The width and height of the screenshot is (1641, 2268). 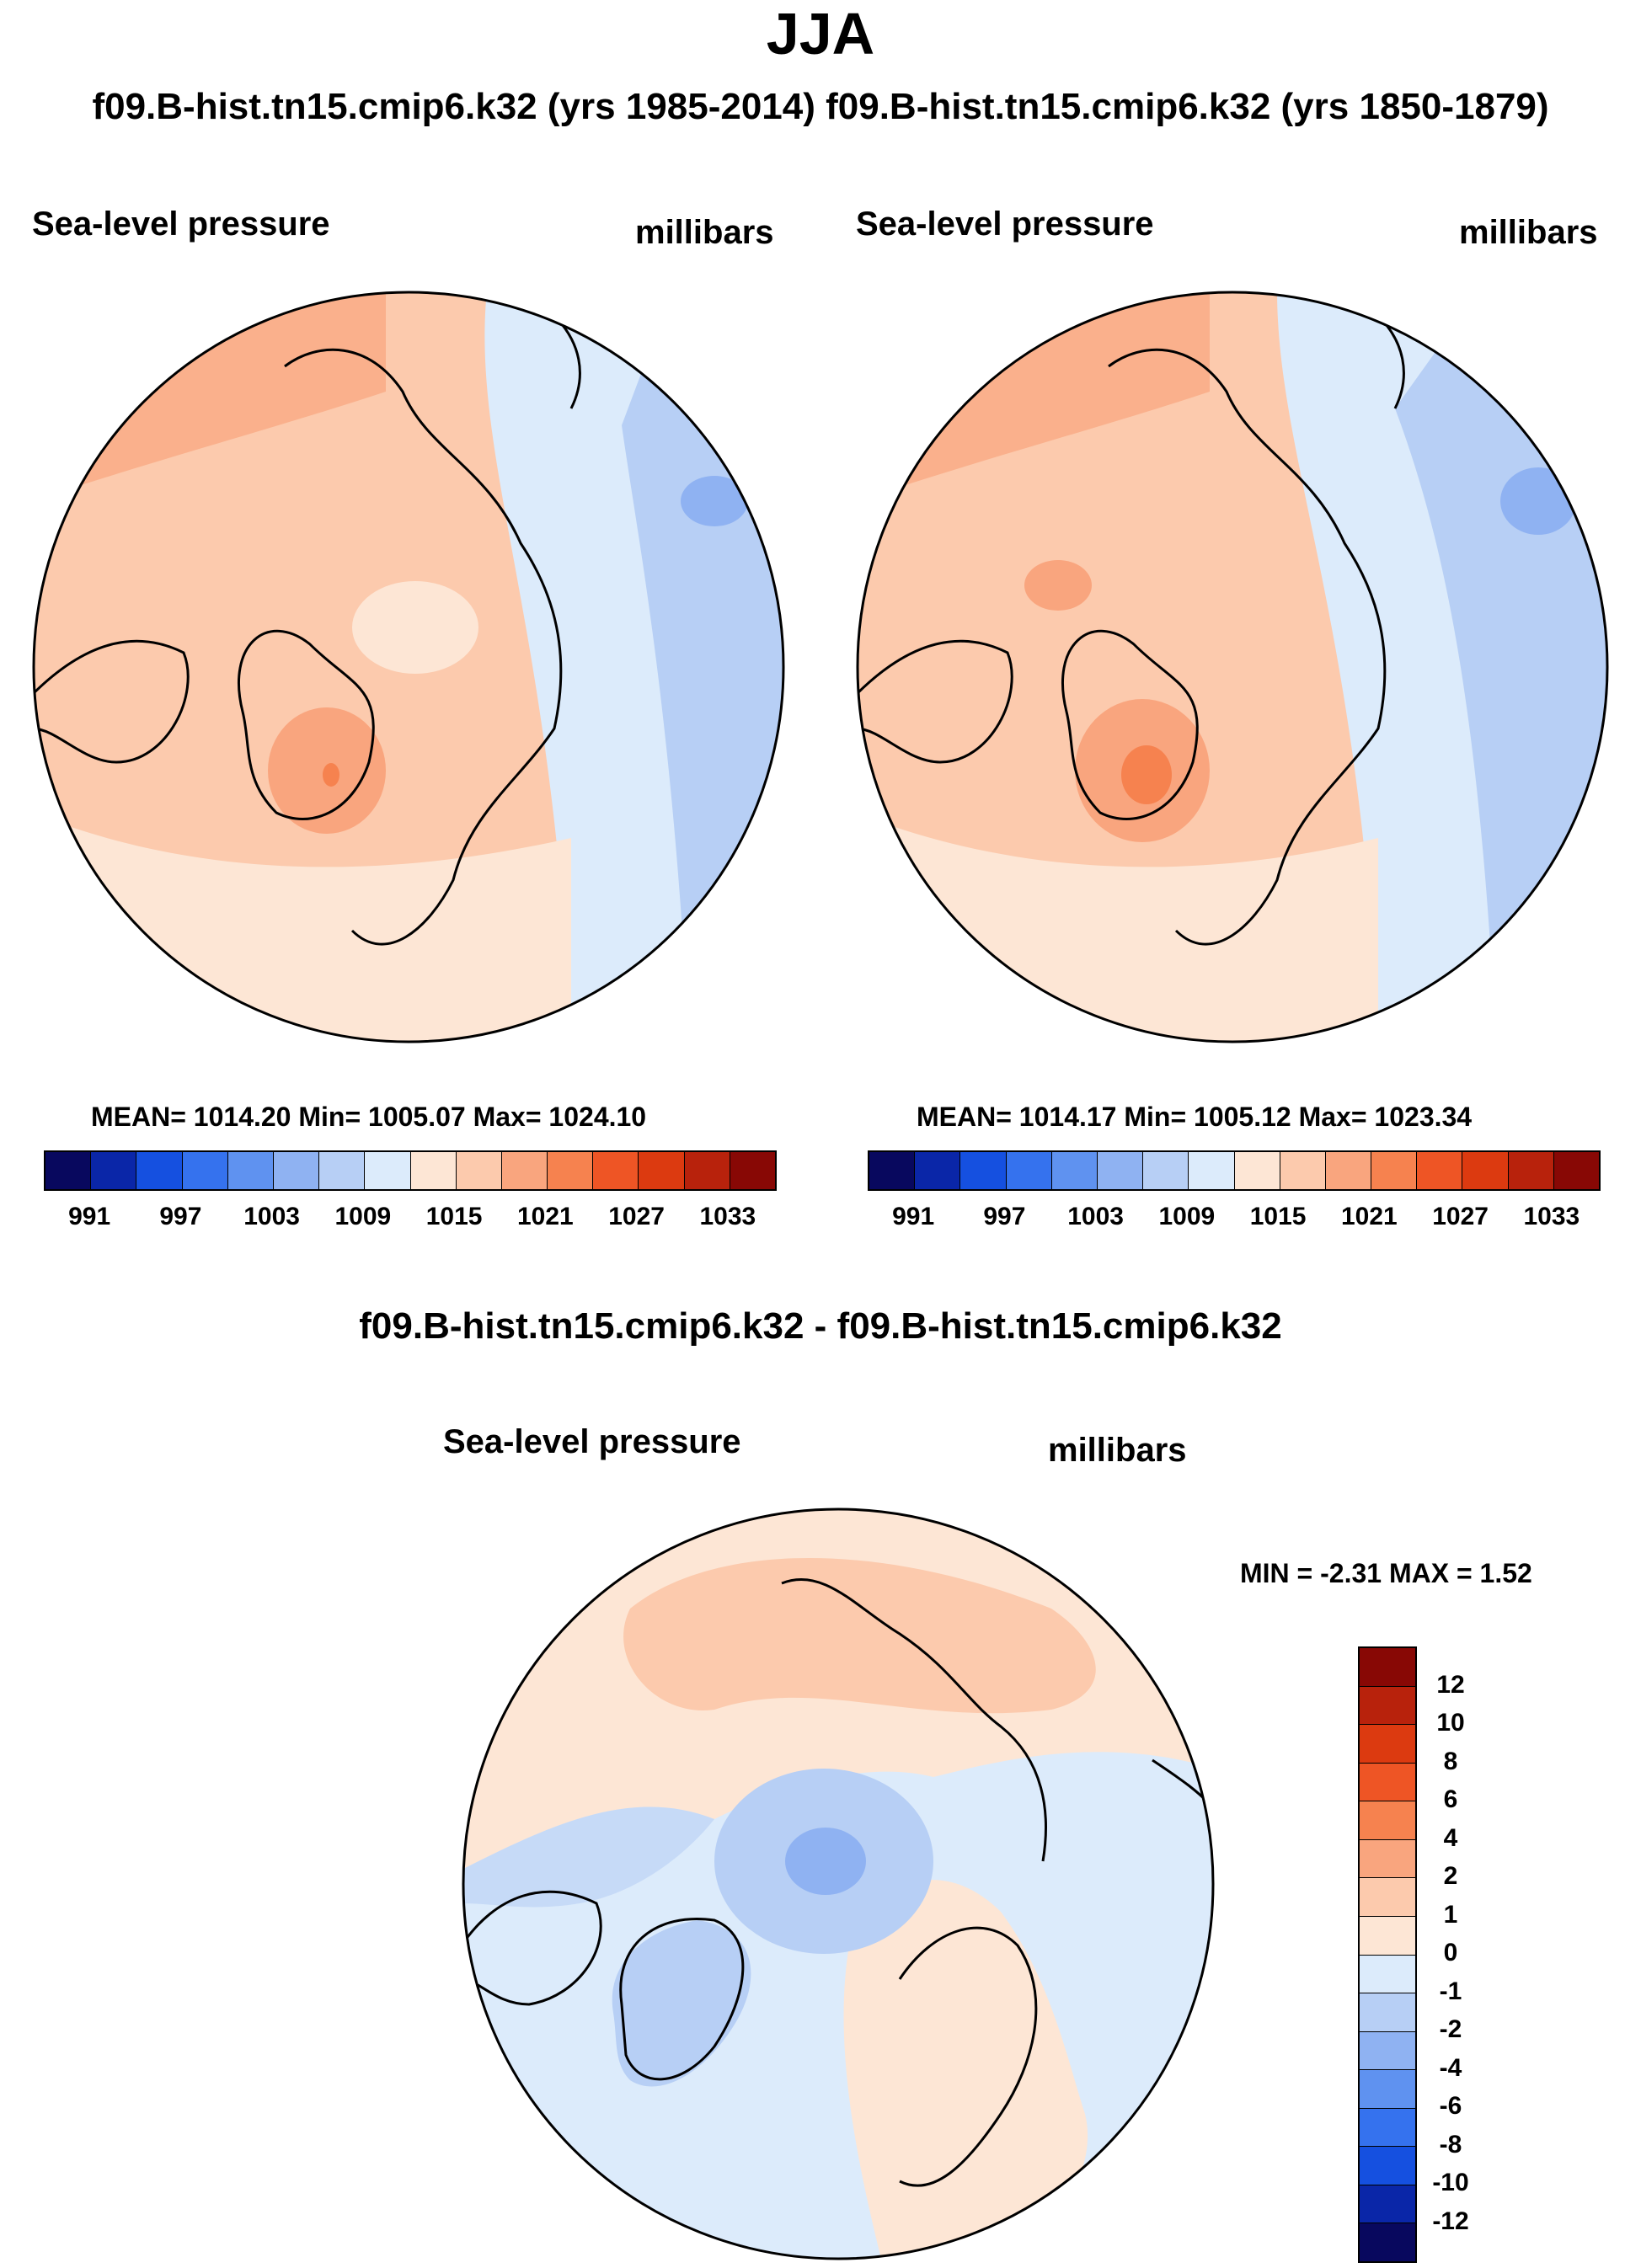 What do you see at coordinates (1450, 2029) in the screenshot?
I see `difference-colorbar-label: -2` at bounding box center [1450, 2029].